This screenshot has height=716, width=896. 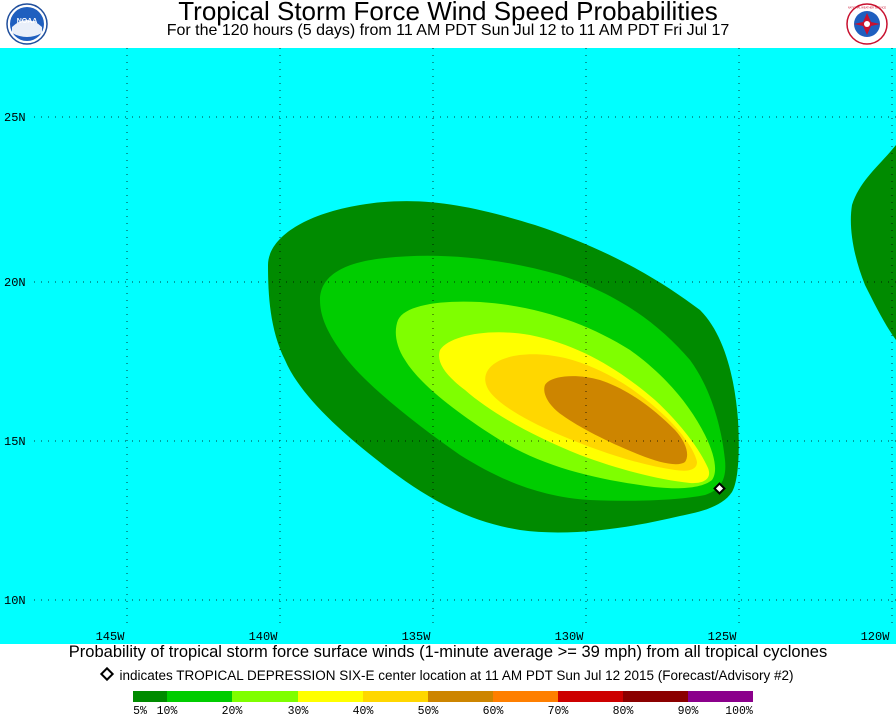 I want to click on noaa-logo: NOAA, so click(x=27, y=24).